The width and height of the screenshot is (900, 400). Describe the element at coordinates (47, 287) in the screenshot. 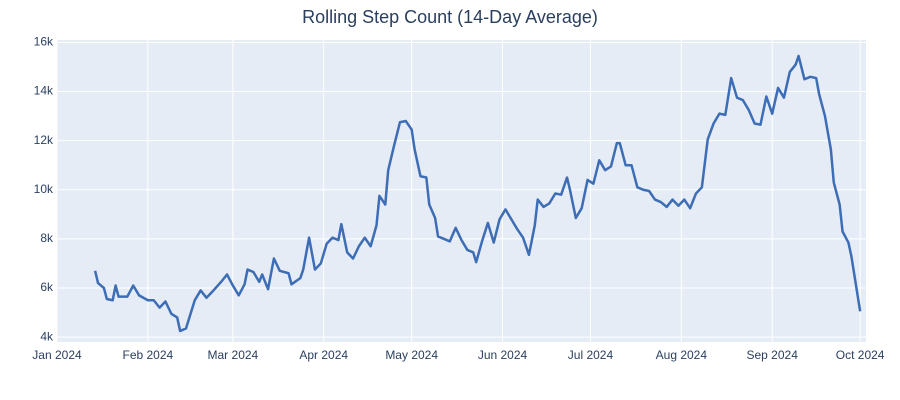

I see `y-tick-label: 6k` at that location.